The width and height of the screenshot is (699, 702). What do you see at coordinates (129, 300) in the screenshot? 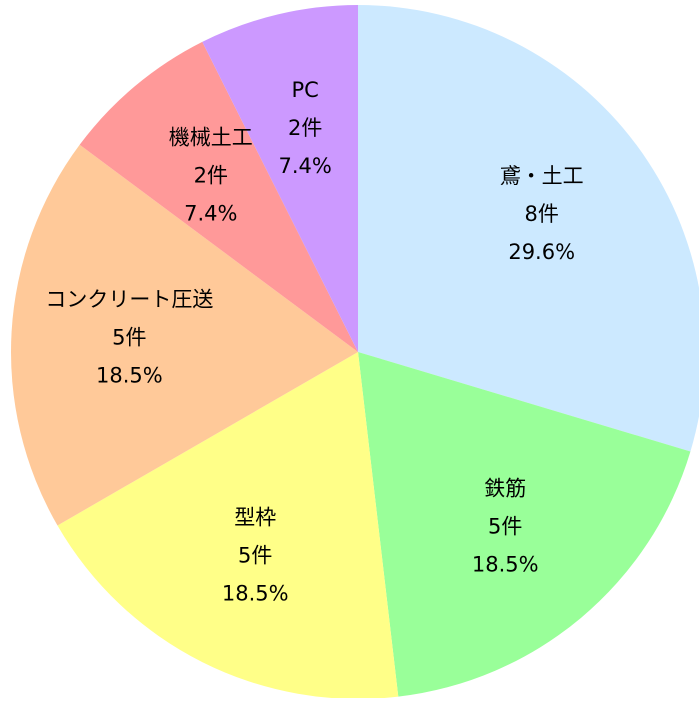
I see `slice-label: コンクリート圧送` at bounding box center [129, 300].